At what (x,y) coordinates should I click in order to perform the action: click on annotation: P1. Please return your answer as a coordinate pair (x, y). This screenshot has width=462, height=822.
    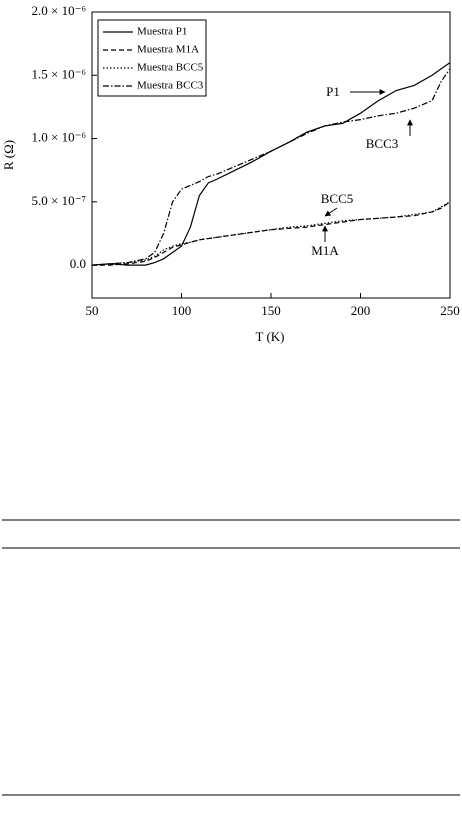
    Looking at the image, I should click on (333, 91).